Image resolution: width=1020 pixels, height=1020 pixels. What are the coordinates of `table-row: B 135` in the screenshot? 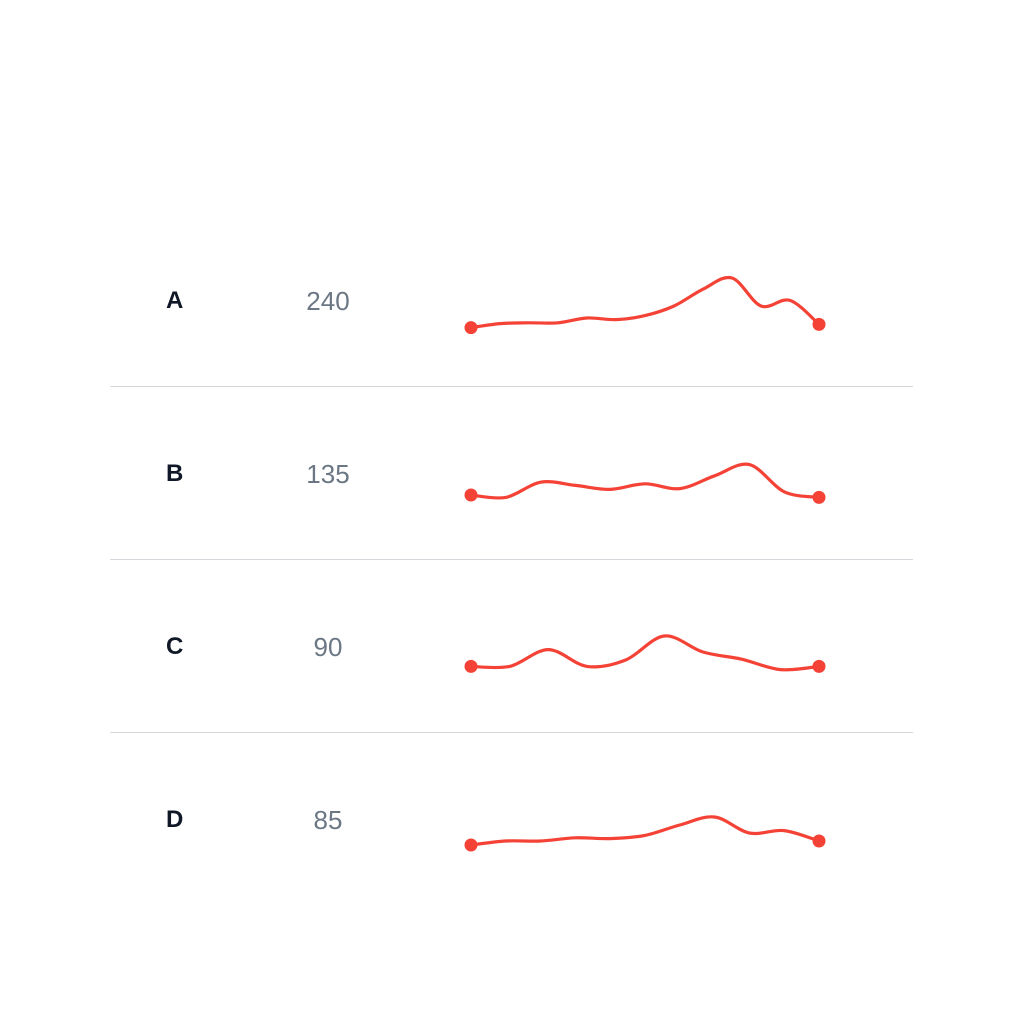 It's located at (511, 473).